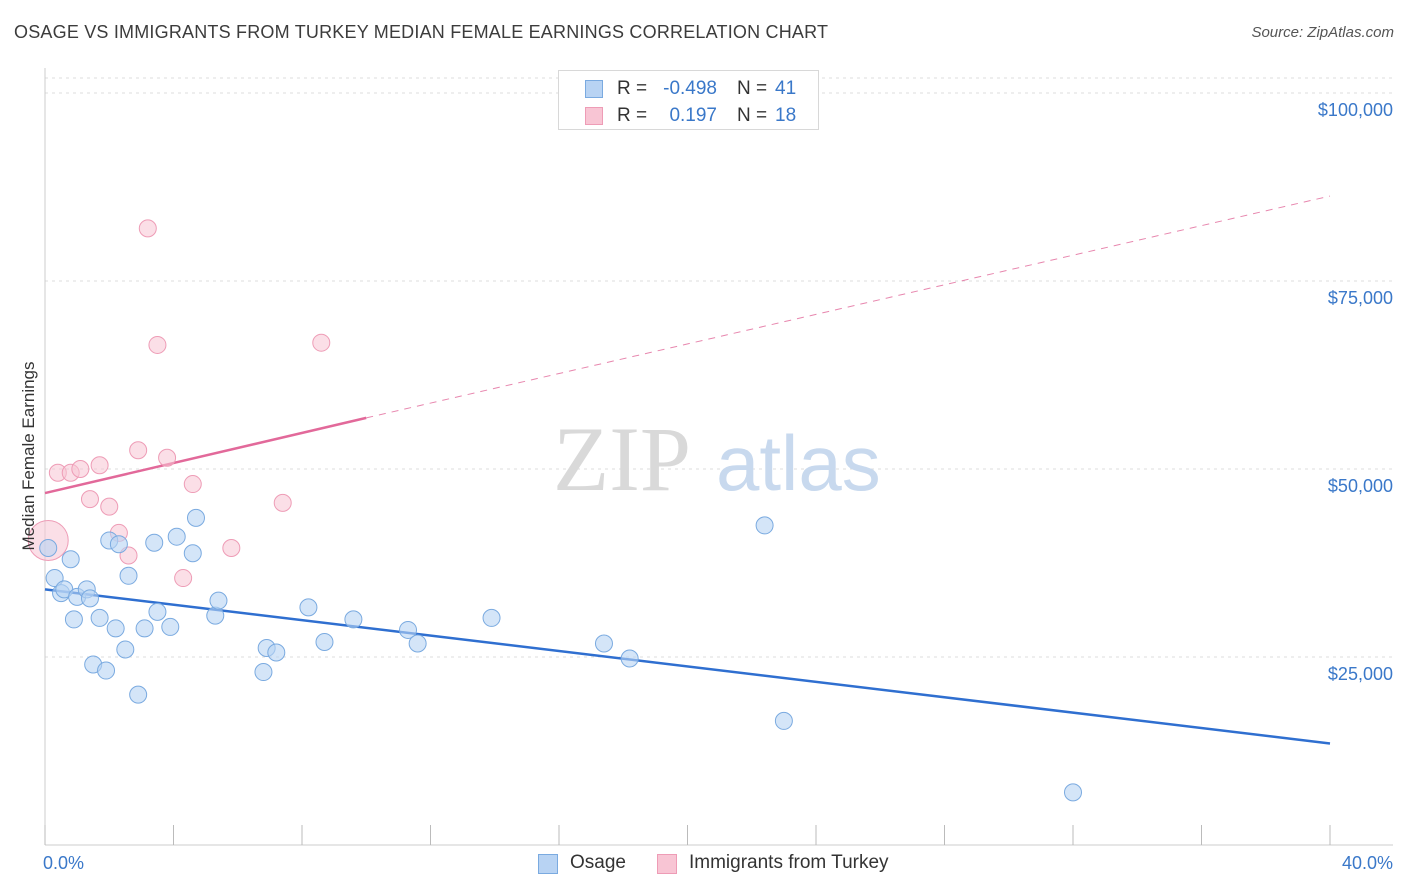 The image size is (1406, 892). Describe the element at coordinates (1322, 32) in the screenshot. I see `source-label: Source: ZipAtlas.com` at that location.